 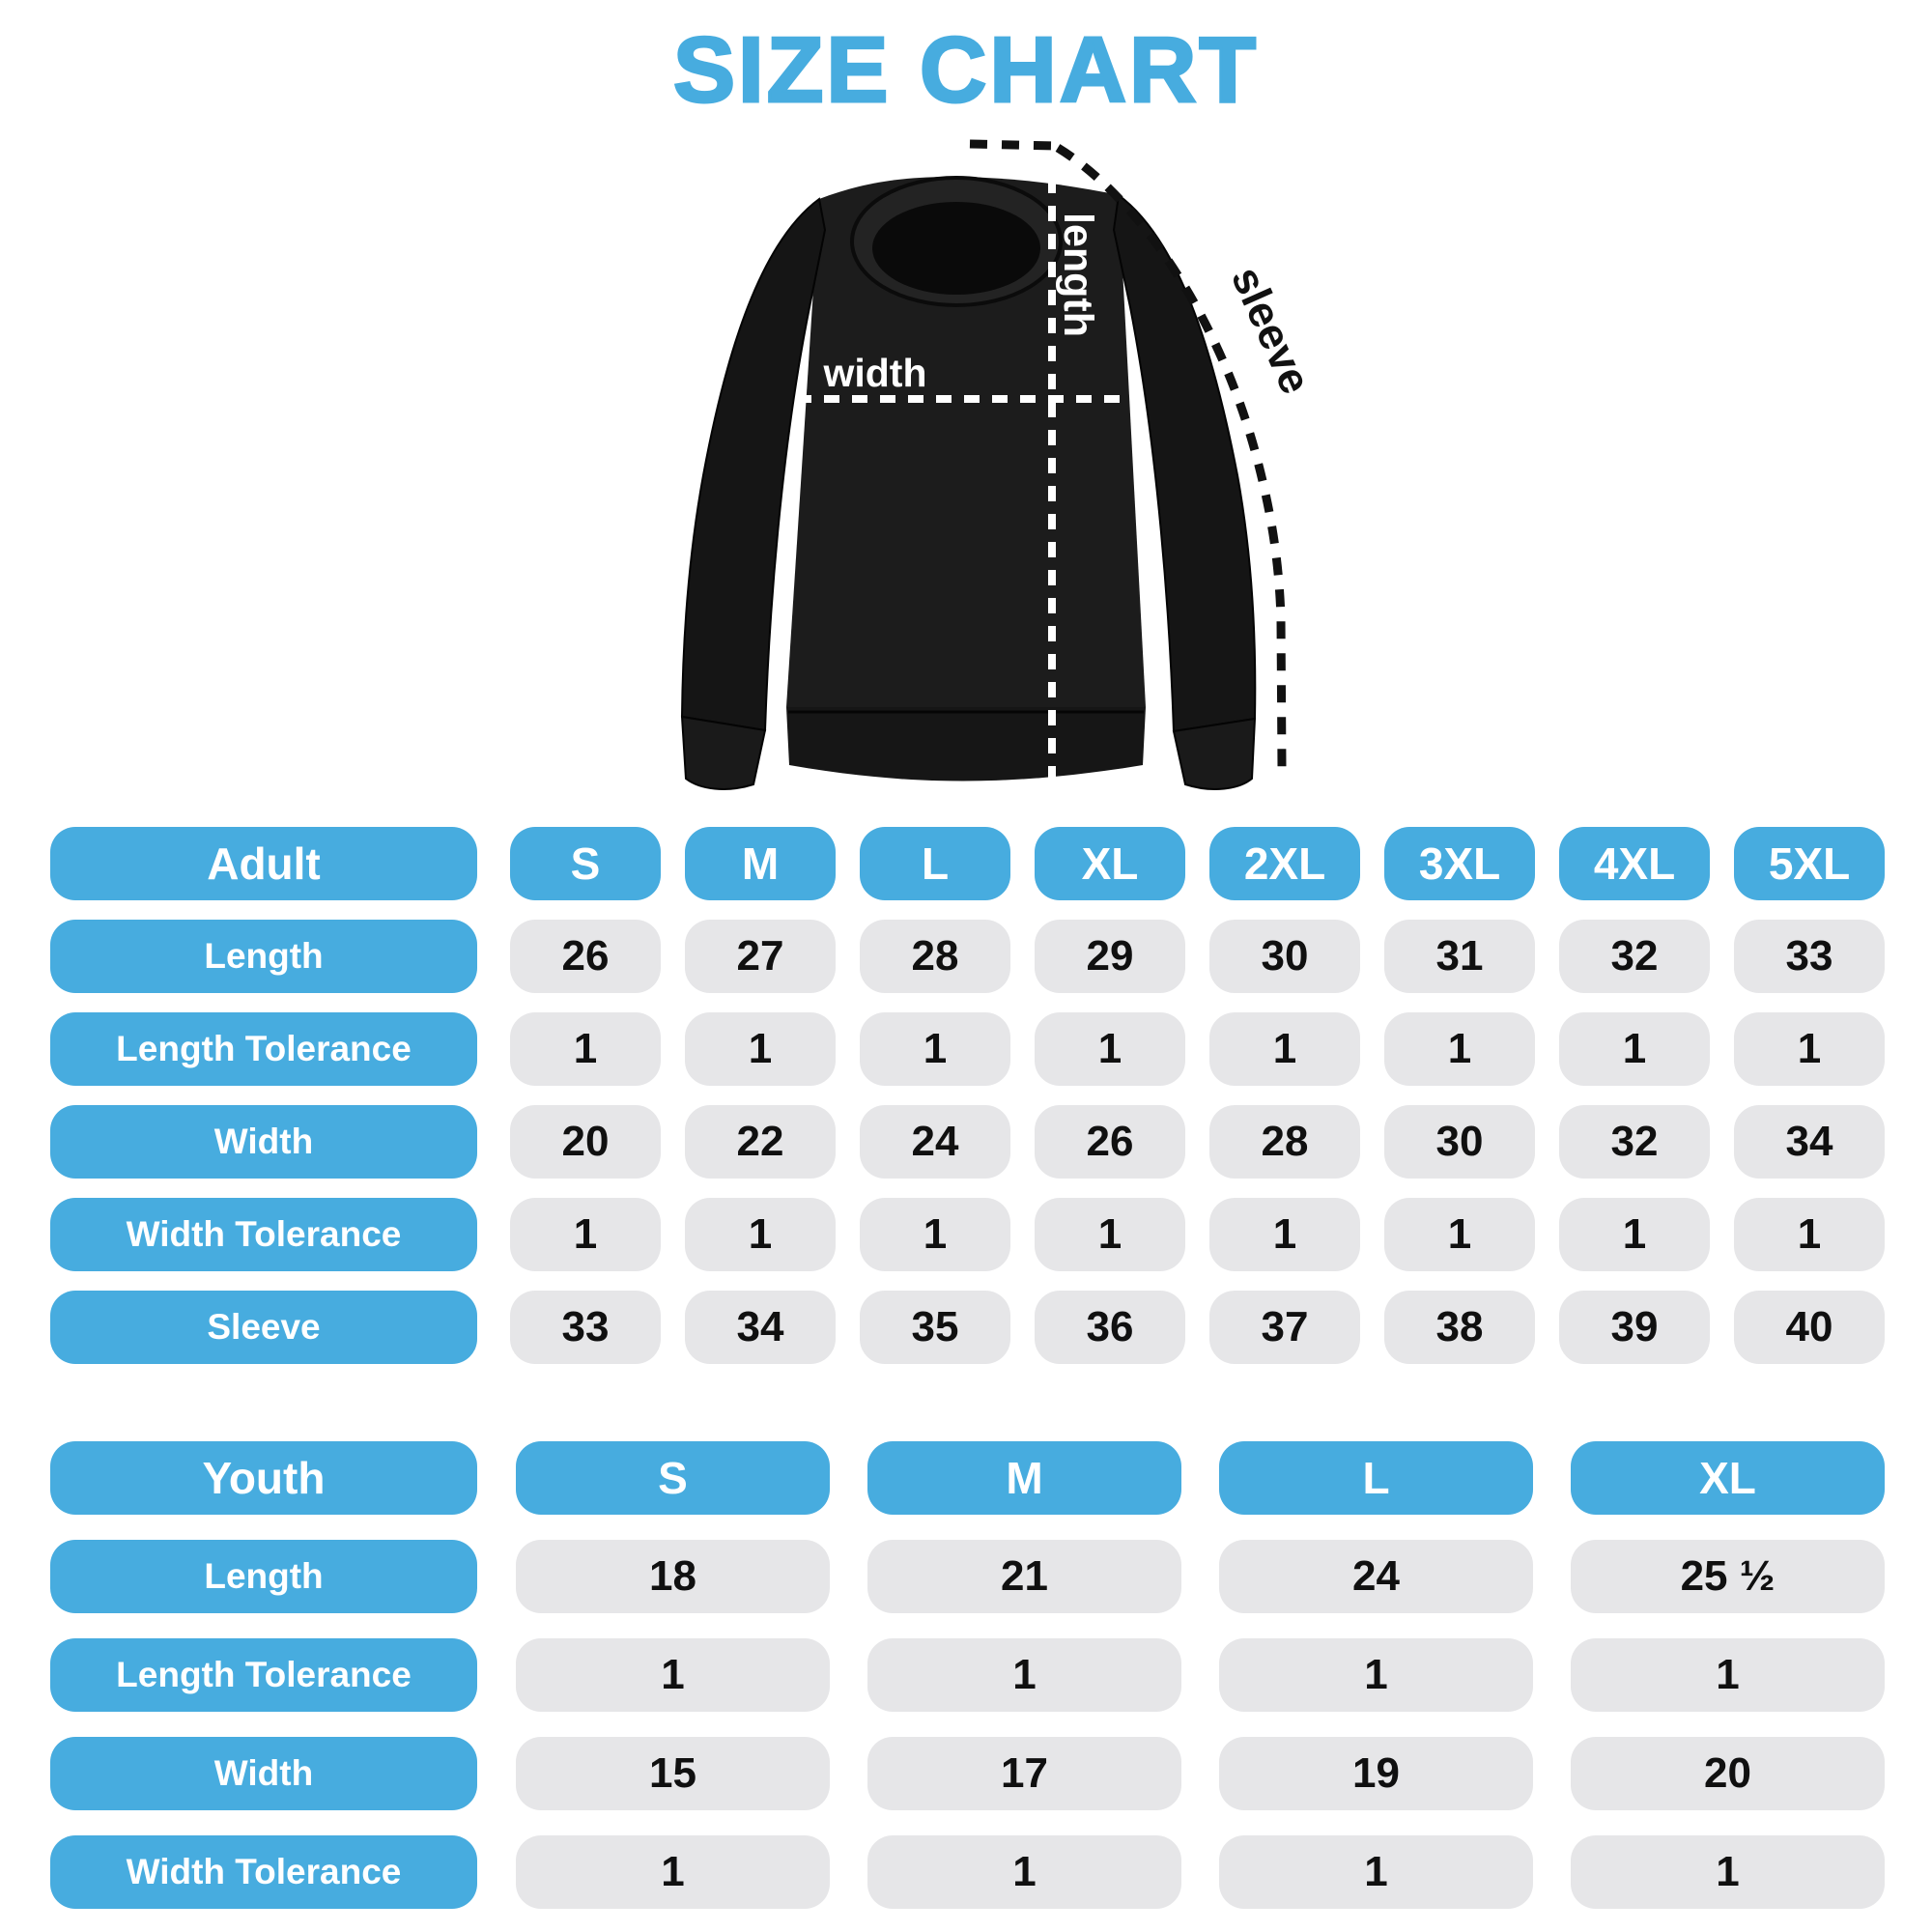 I want to click on page-title: SIZE CHART, so click(x=965, y=70).